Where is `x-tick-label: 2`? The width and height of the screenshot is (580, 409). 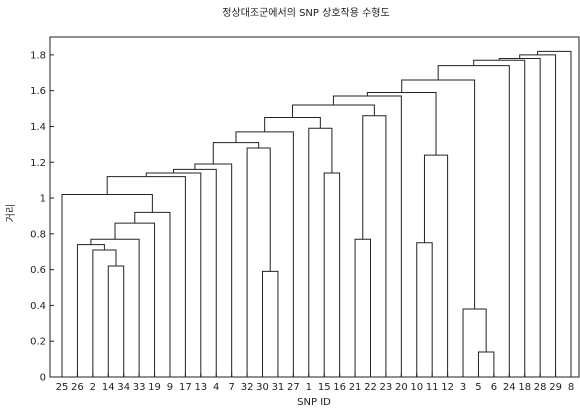 x-tick-label: 2 is located at coordinates (93, 387).